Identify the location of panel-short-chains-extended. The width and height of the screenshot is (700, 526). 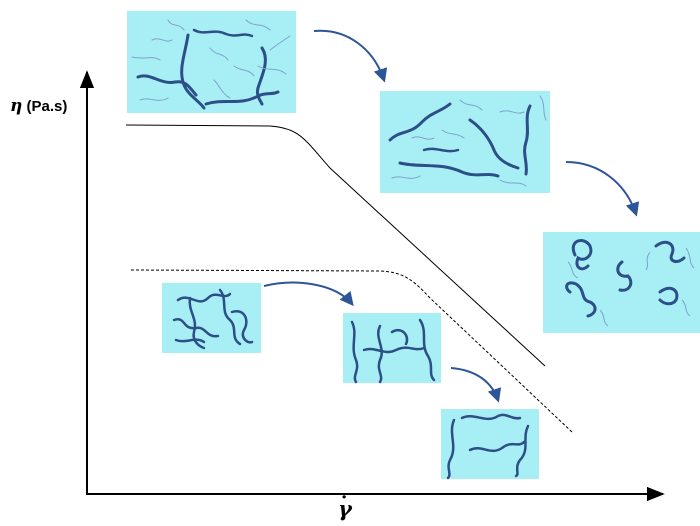
(490, 444).